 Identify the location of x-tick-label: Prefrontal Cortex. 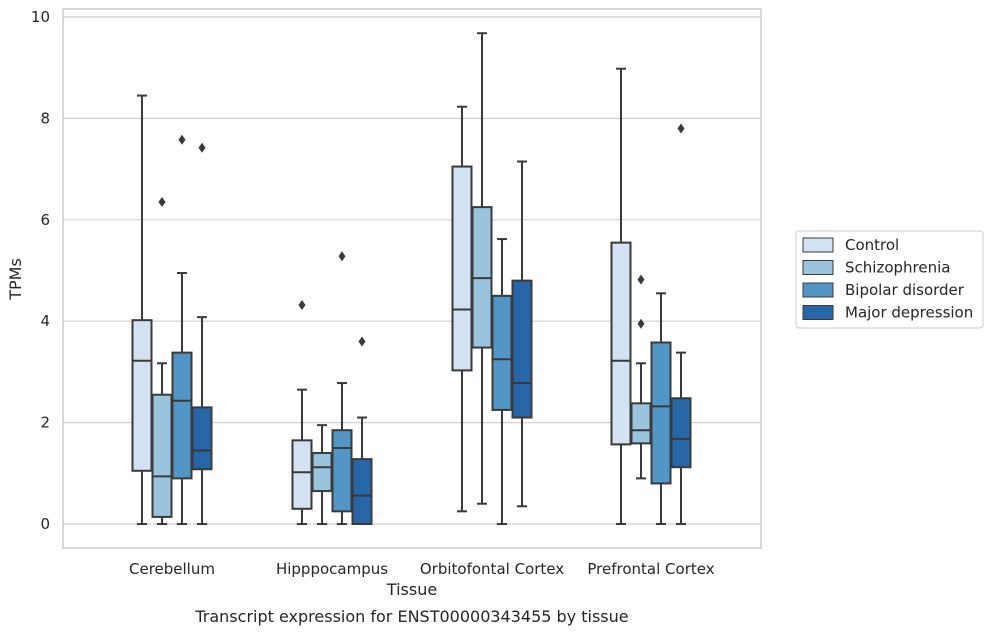
(650, 569).